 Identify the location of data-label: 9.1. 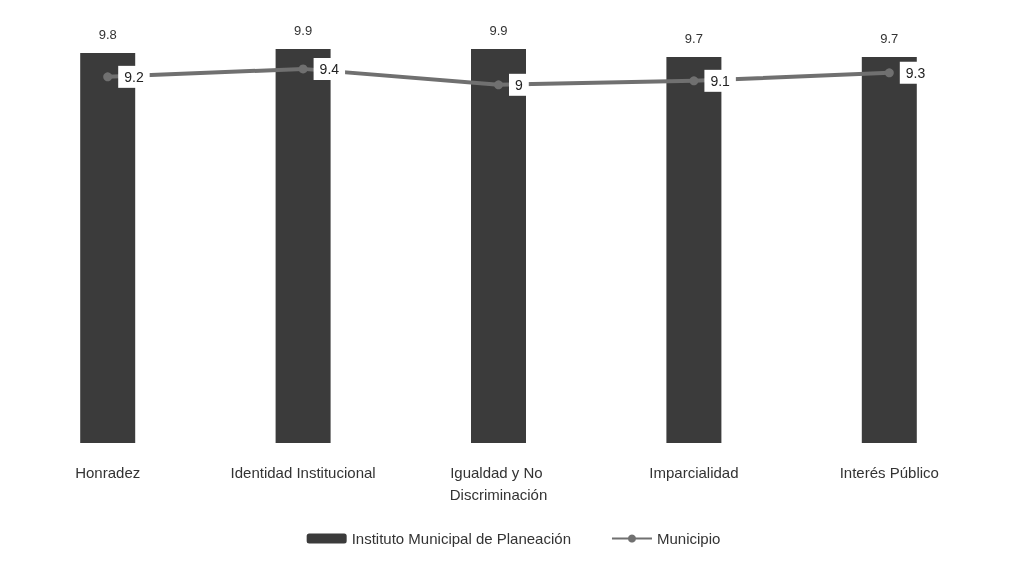
(720, 80).